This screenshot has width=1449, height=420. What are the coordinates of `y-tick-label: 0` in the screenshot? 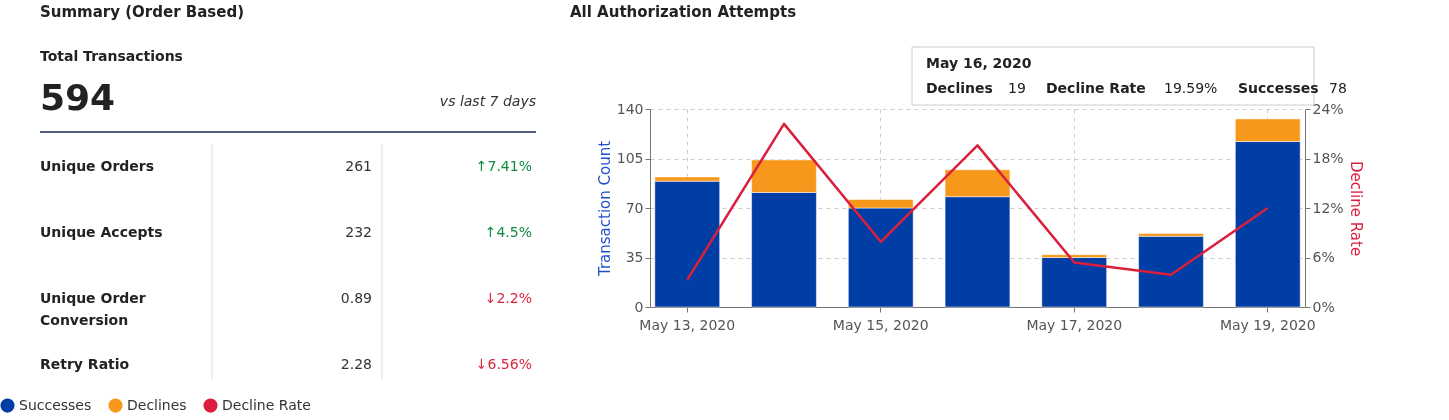 It's located at (639, 306).